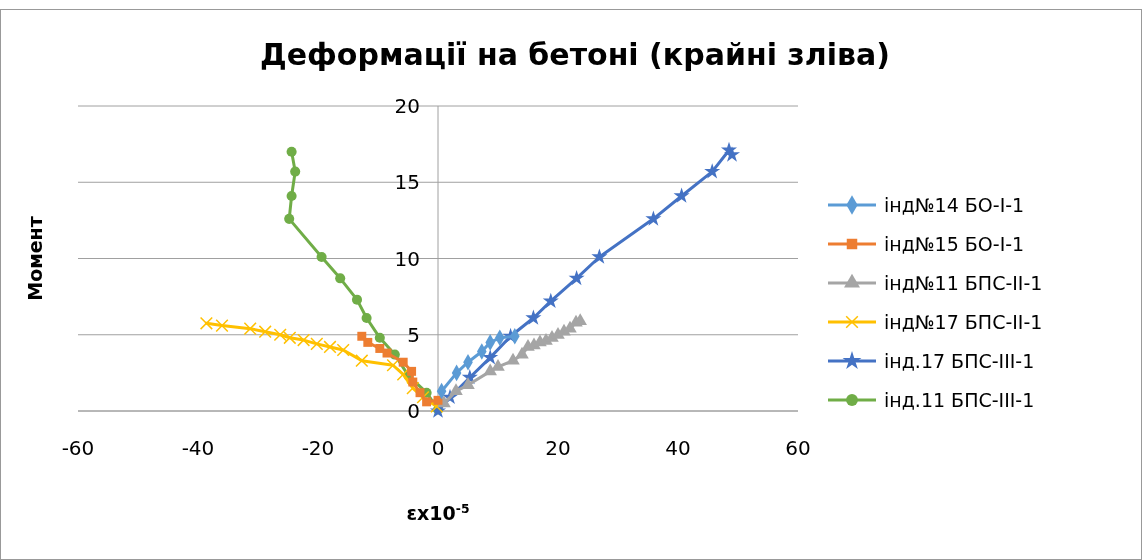  I want to click on chart-title: Деформації на бетоні (крайні зліва), so click(575, 54).